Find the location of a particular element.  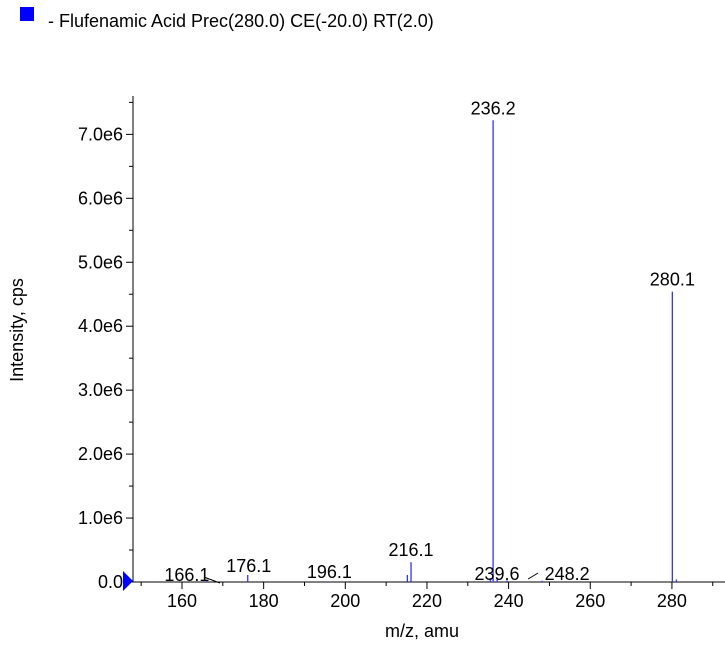

peak-label: 248.2 is located at coordinates (567, 574).